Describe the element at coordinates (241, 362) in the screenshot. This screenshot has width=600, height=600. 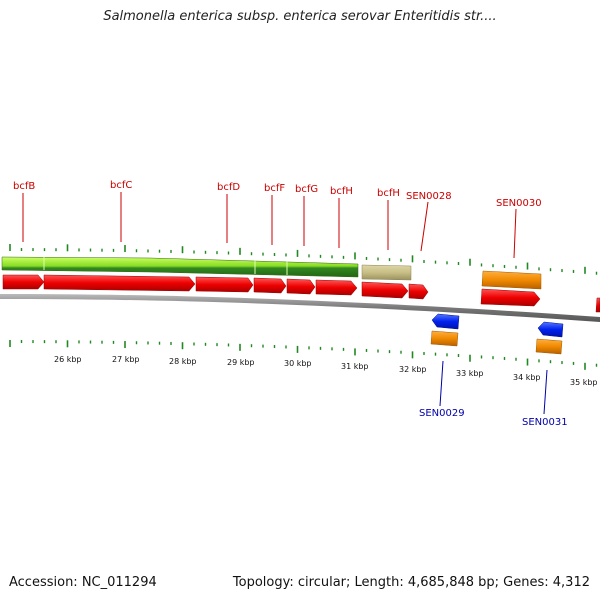
I see `kbp-label: 29 kbp` at that location.